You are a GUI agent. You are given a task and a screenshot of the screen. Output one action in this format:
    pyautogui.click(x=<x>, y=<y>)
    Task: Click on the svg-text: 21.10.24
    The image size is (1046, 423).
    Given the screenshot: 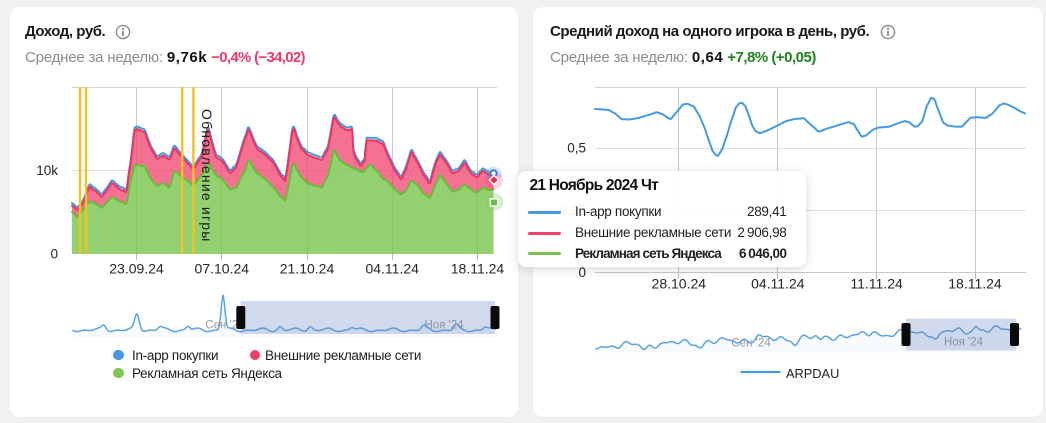 What is the action you would take?
    pyautogui.click(x=307, y=268)
    